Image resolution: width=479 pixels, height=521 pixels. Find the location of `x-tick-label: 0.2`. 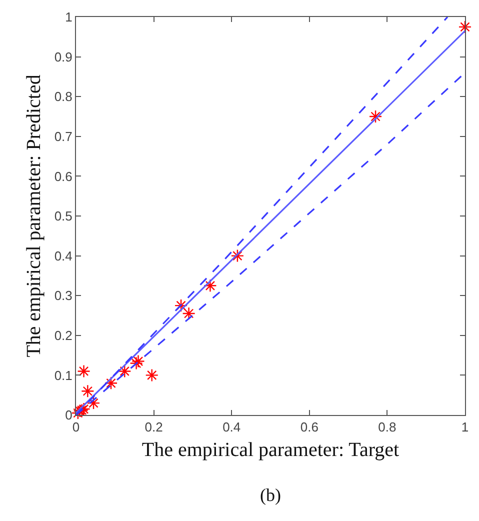

x-tick-label: 0.2 is located at coordinates (153, 427).